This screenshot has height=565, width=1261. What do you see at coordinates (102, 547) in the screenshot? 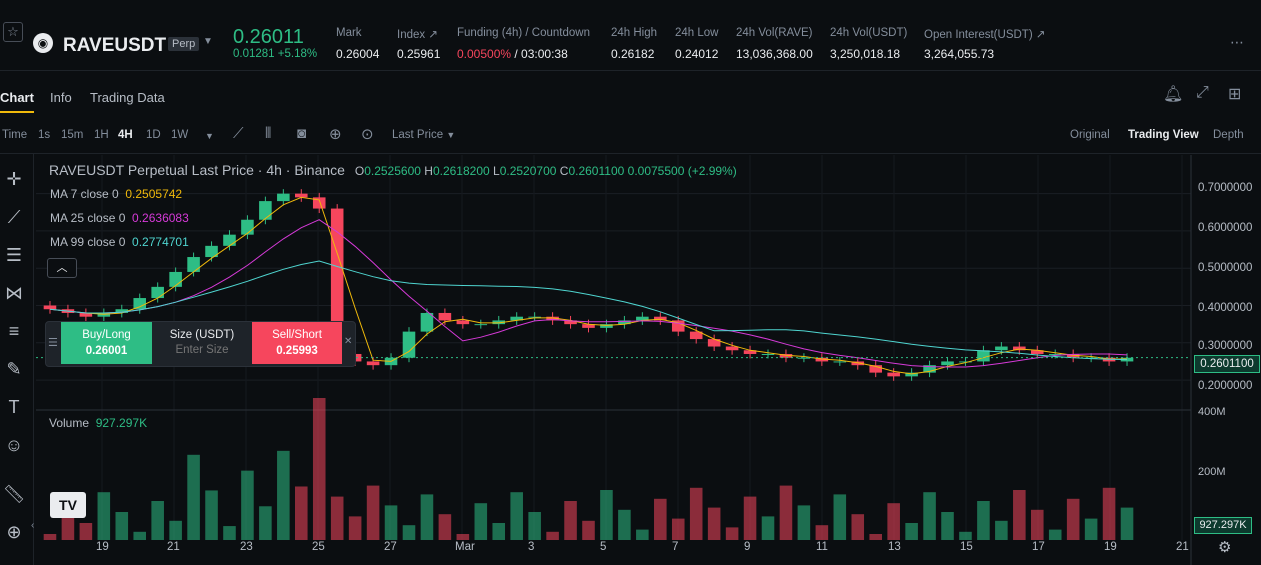
I see `time-axis-label: 19` at bounding box center [102, 547].